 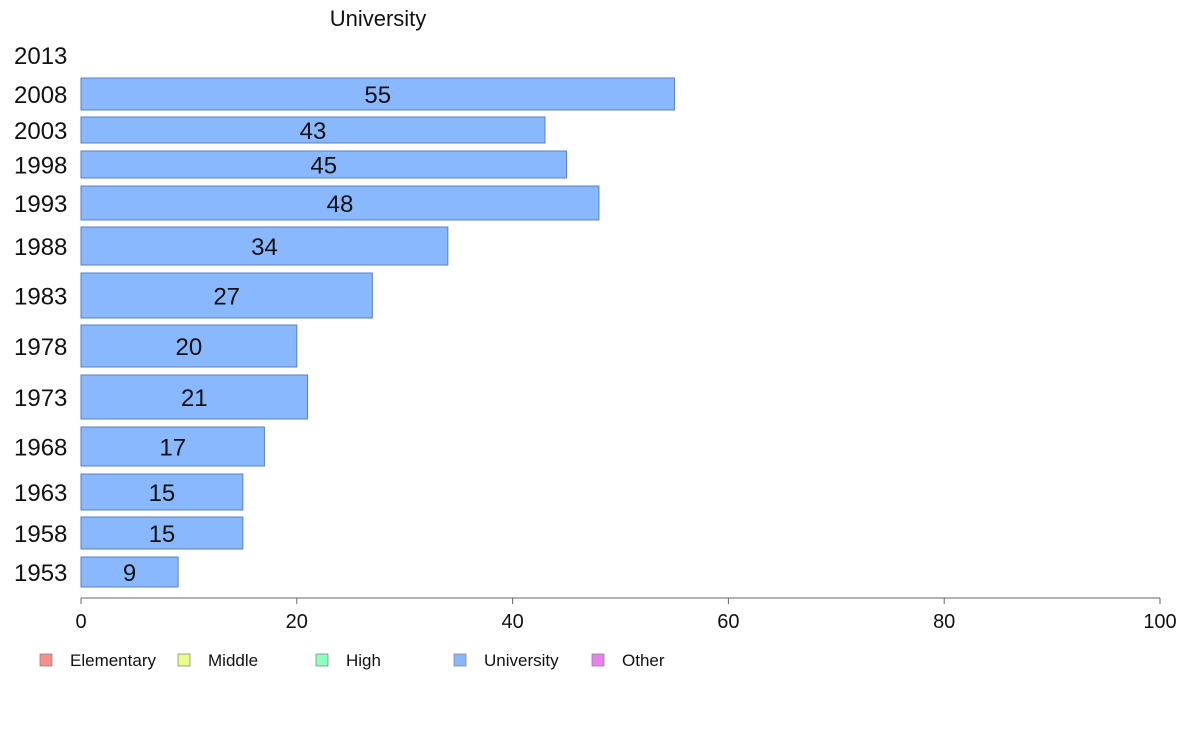 I want to click on bar-value-label: 21, so click(x=194, y=398).